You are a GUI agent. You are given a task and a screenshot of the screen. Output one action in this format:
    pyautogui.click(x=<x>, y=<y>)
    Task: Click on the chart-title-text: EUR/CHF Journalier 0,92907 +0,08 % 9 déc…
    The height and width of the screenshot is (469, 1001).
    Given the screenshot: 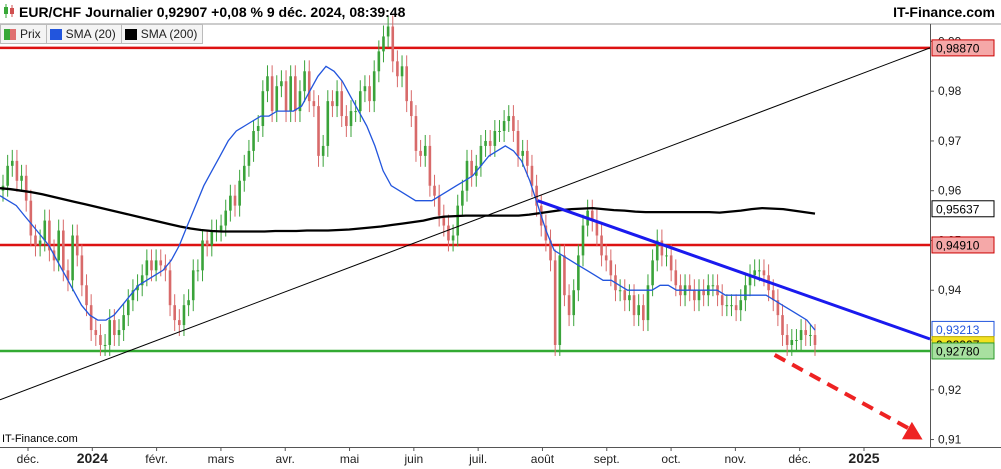 What is the action you would take?
    pyautogui.click(x=212, y=12)
    